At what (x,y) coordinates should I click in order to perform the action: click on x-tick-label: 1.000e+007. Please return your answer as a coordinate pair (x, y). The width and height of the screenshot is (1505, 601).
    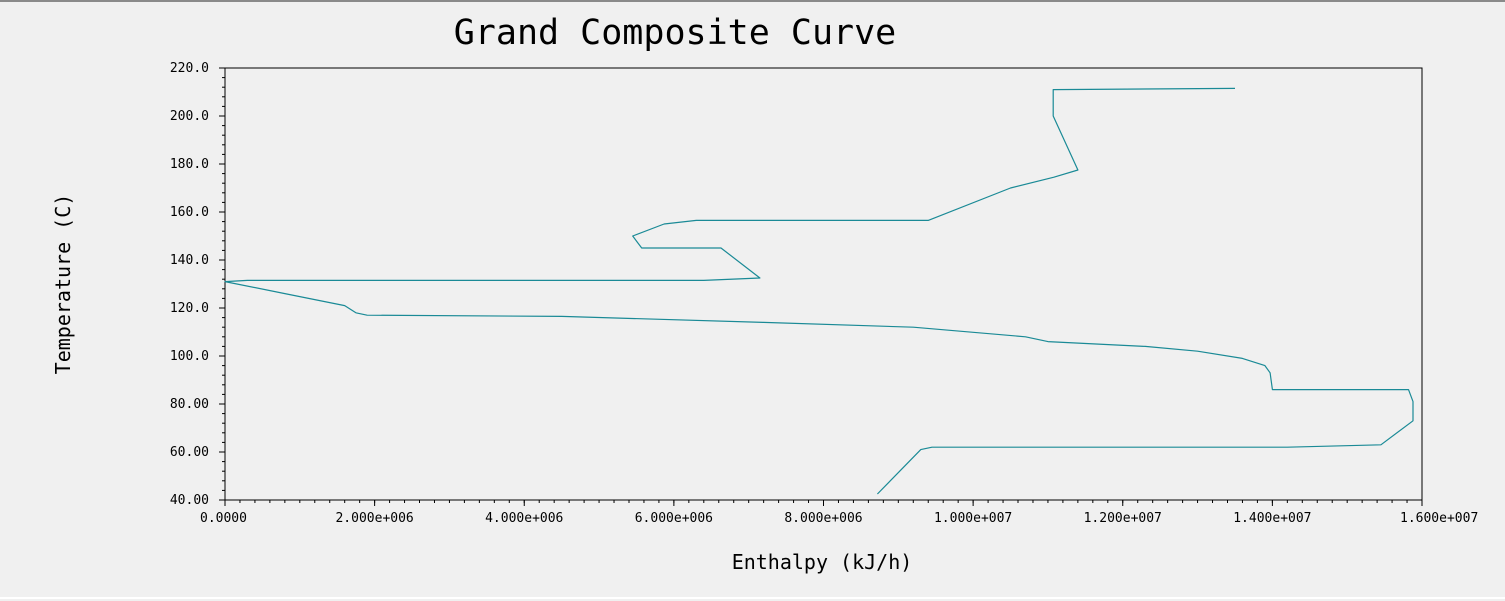
    Looking at the image, I should click on (973, 518).